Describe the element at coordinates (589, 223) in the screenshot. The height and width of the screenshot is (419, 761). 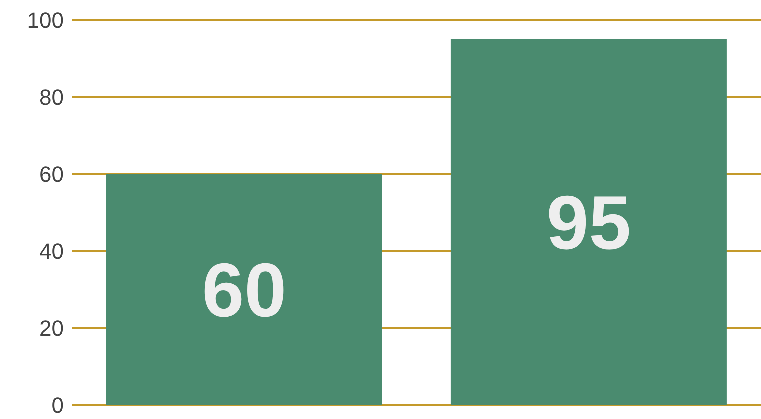
I see `data-label: 95` at that location.